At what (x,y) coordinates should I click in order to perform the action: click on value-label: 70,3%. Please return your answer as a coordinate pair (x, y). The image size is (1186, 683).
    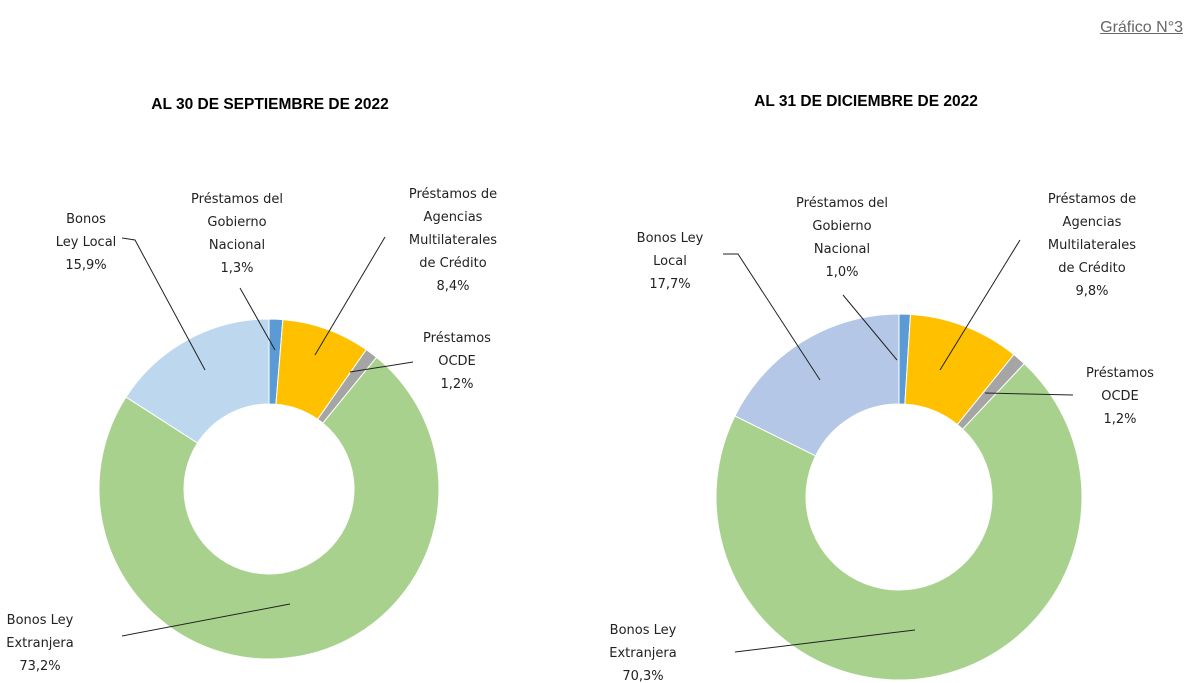
    Looking at the image, I should click on (643, 676).